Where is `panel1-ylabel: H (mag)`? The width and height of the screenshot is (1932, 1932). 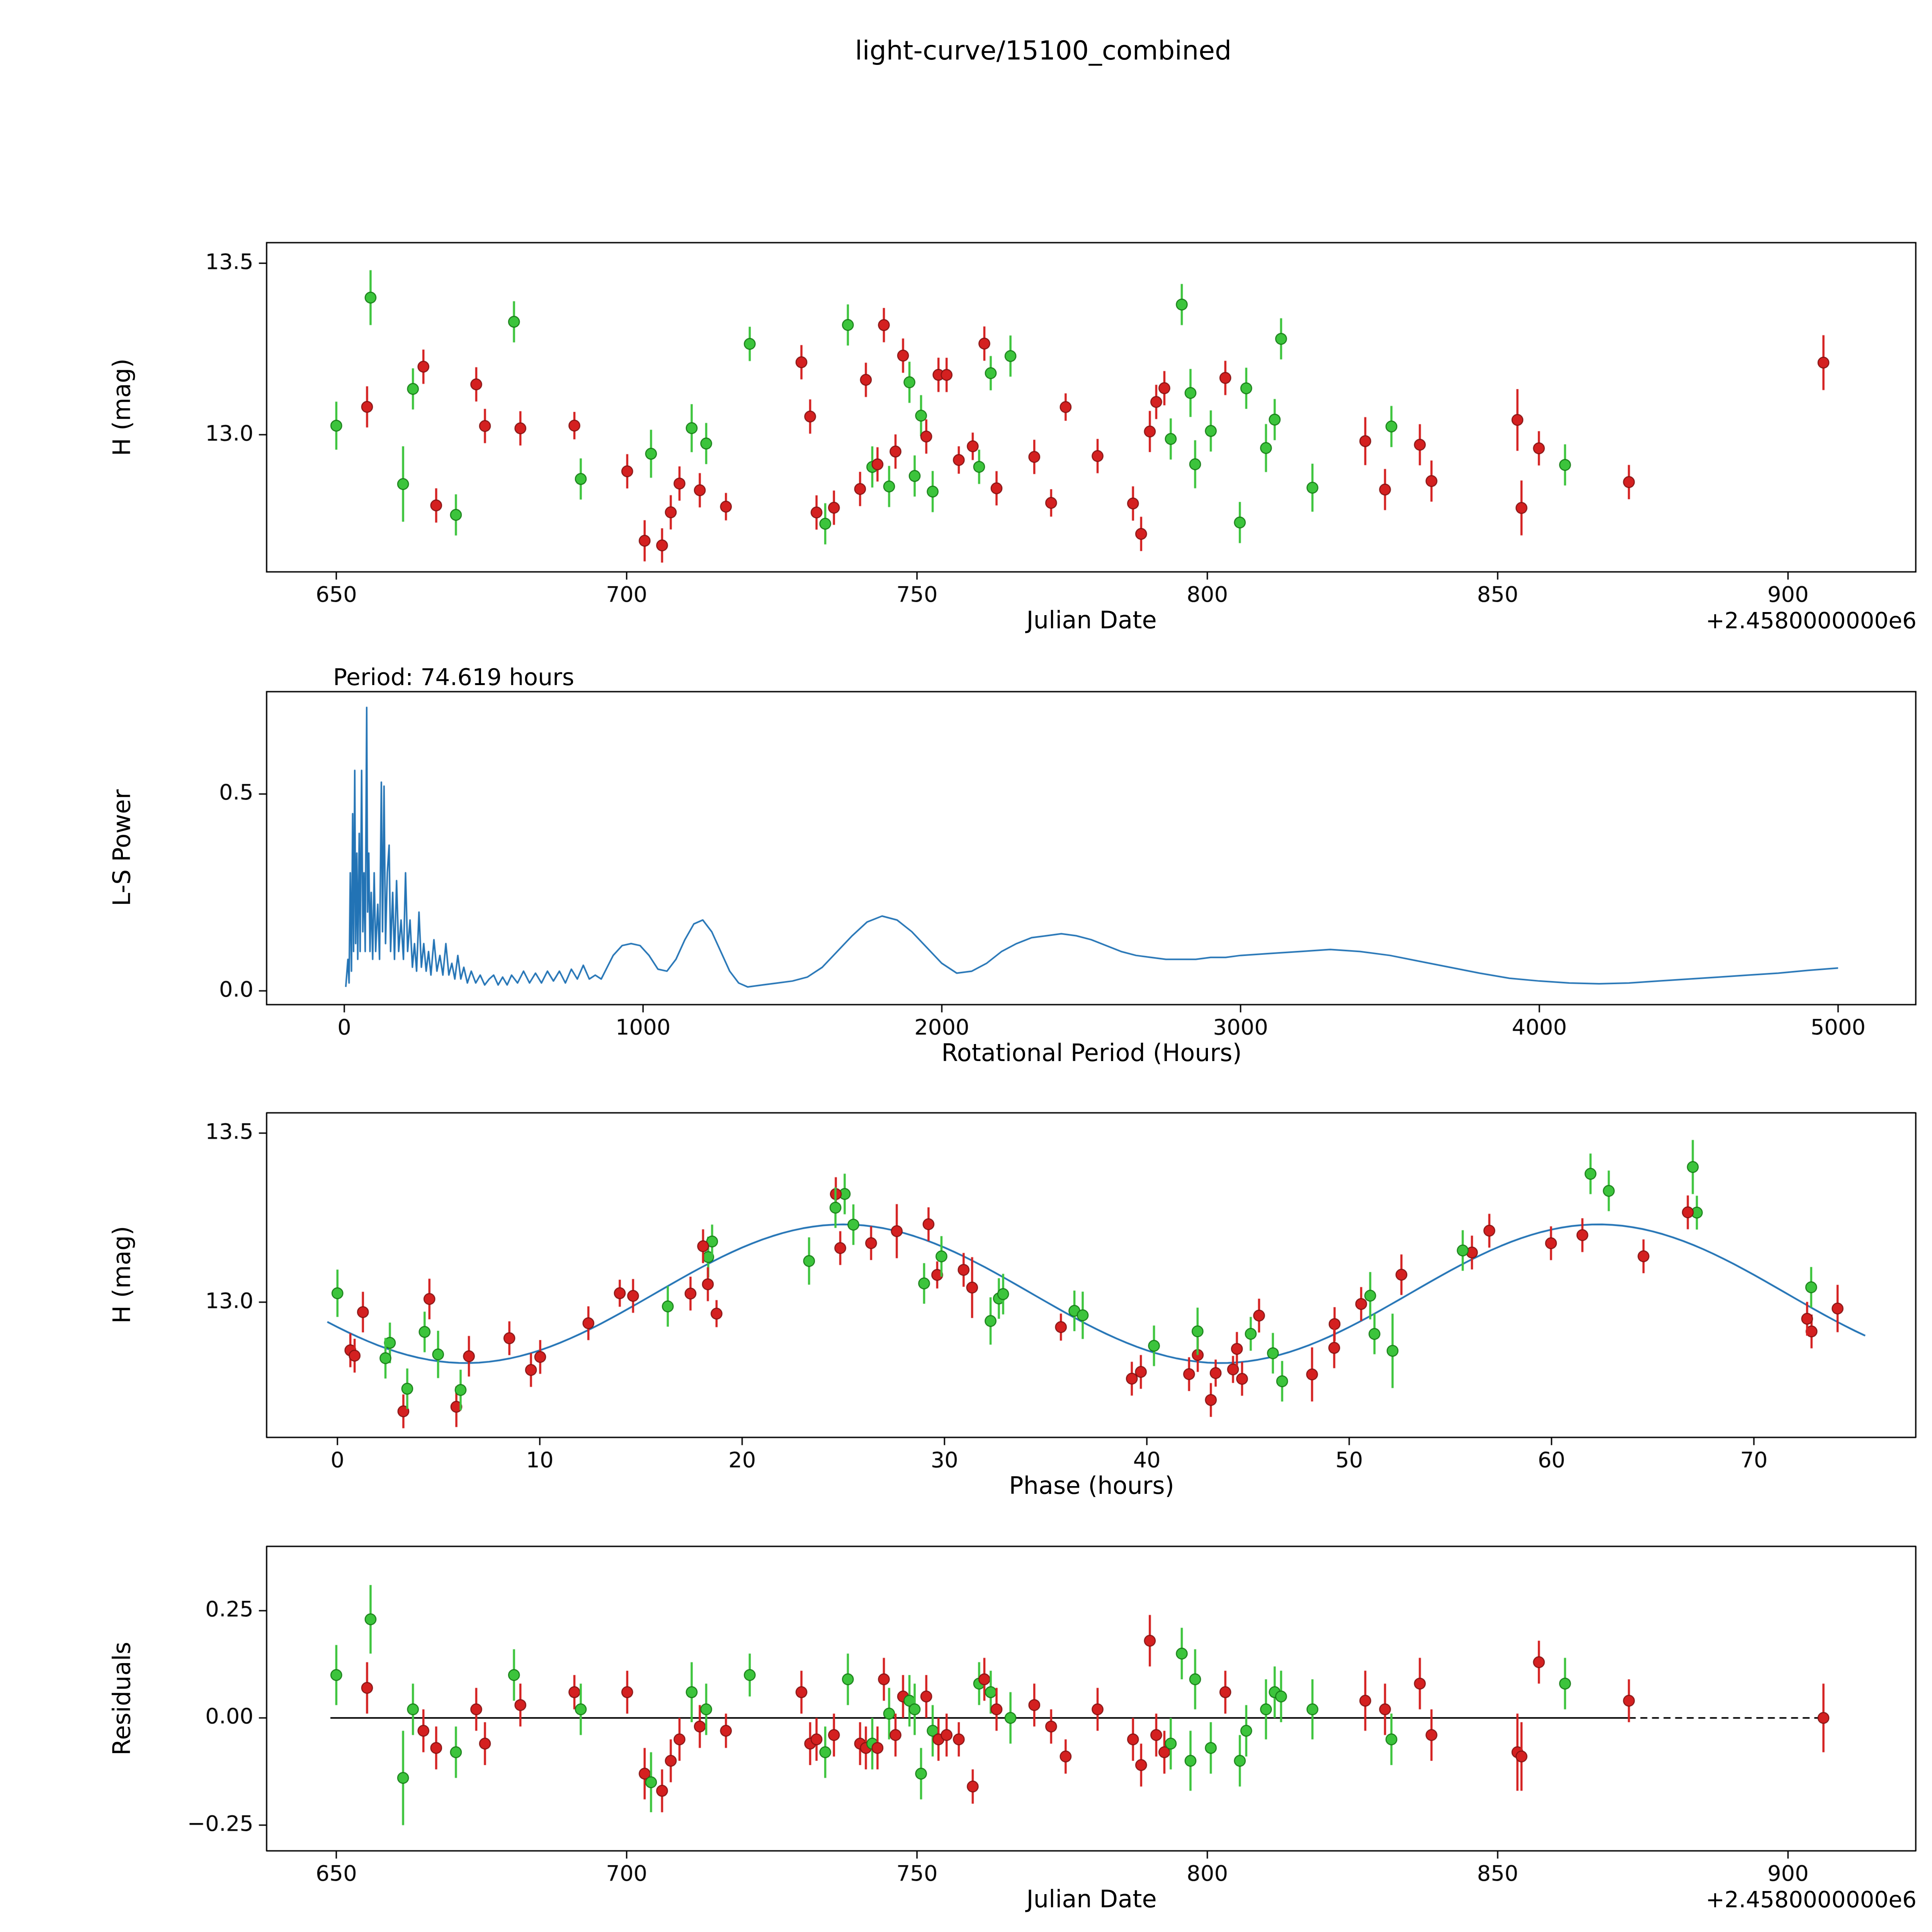
panel1-ylabel: H (mag) is located at coordinates (121, 407).